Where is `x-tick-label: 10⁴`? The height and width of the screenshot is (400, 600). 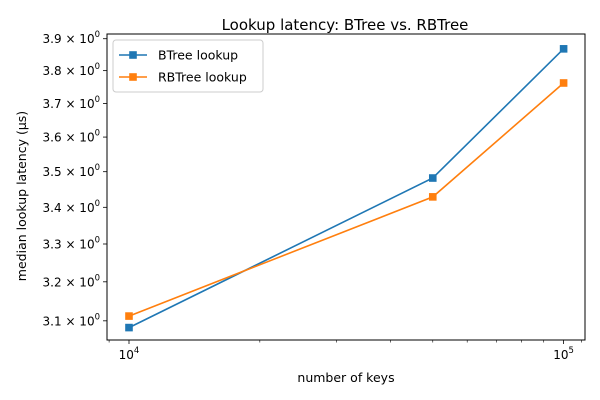 x-tick-label: 10⁴ is located at coordinates (129, 354).